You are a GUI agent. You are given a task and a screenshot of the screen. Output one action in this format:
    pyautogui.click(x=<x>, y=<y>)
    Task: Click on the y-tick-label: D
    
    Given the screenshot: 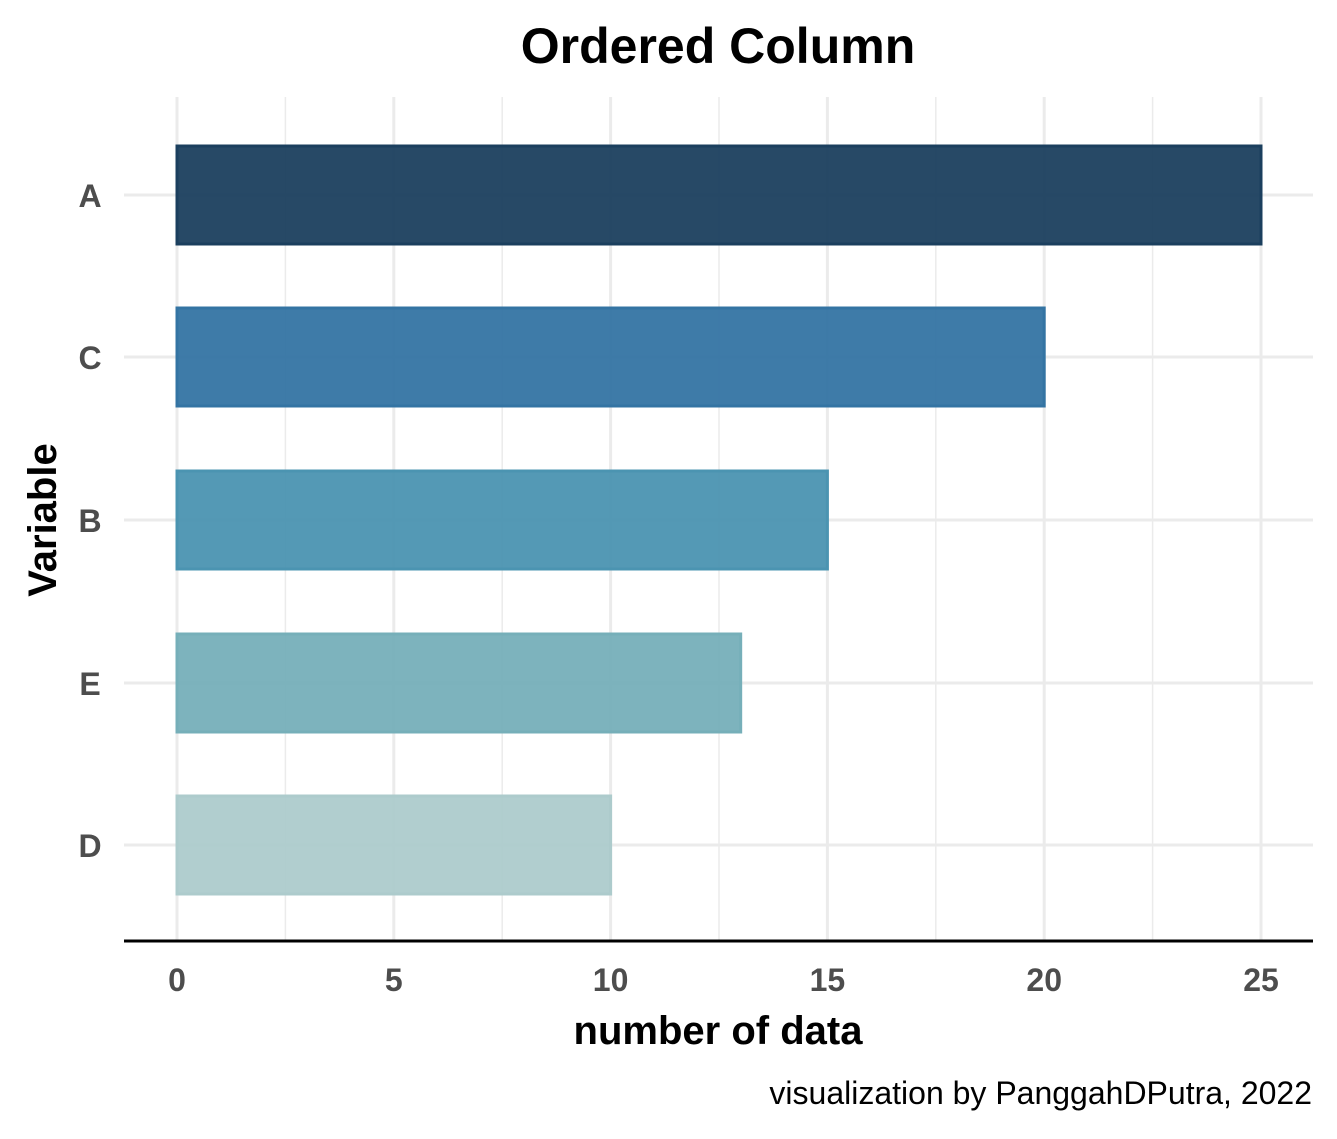 What is the action you would take?
    pyautogui.click(x=89, y=846)
    